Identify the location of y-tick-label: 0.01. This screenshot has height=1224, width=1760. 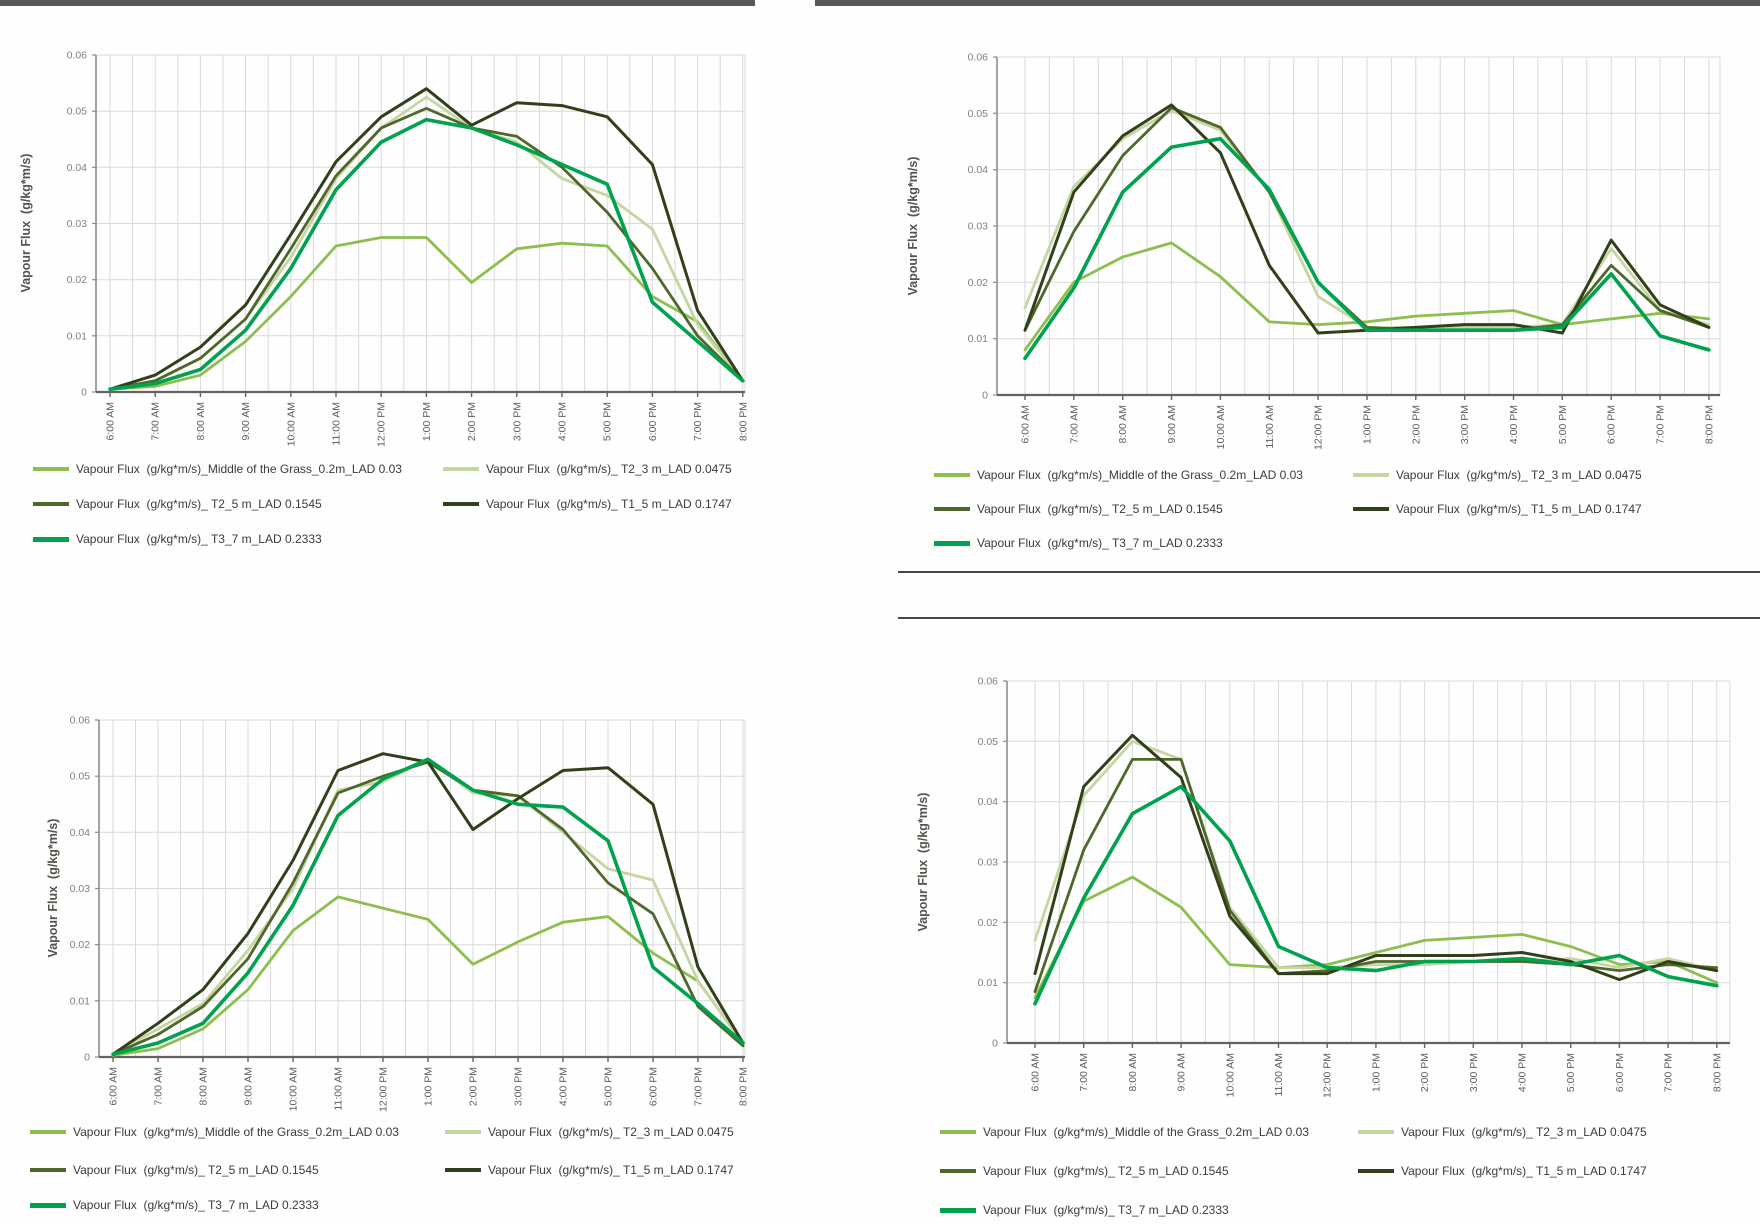
(988, 983).